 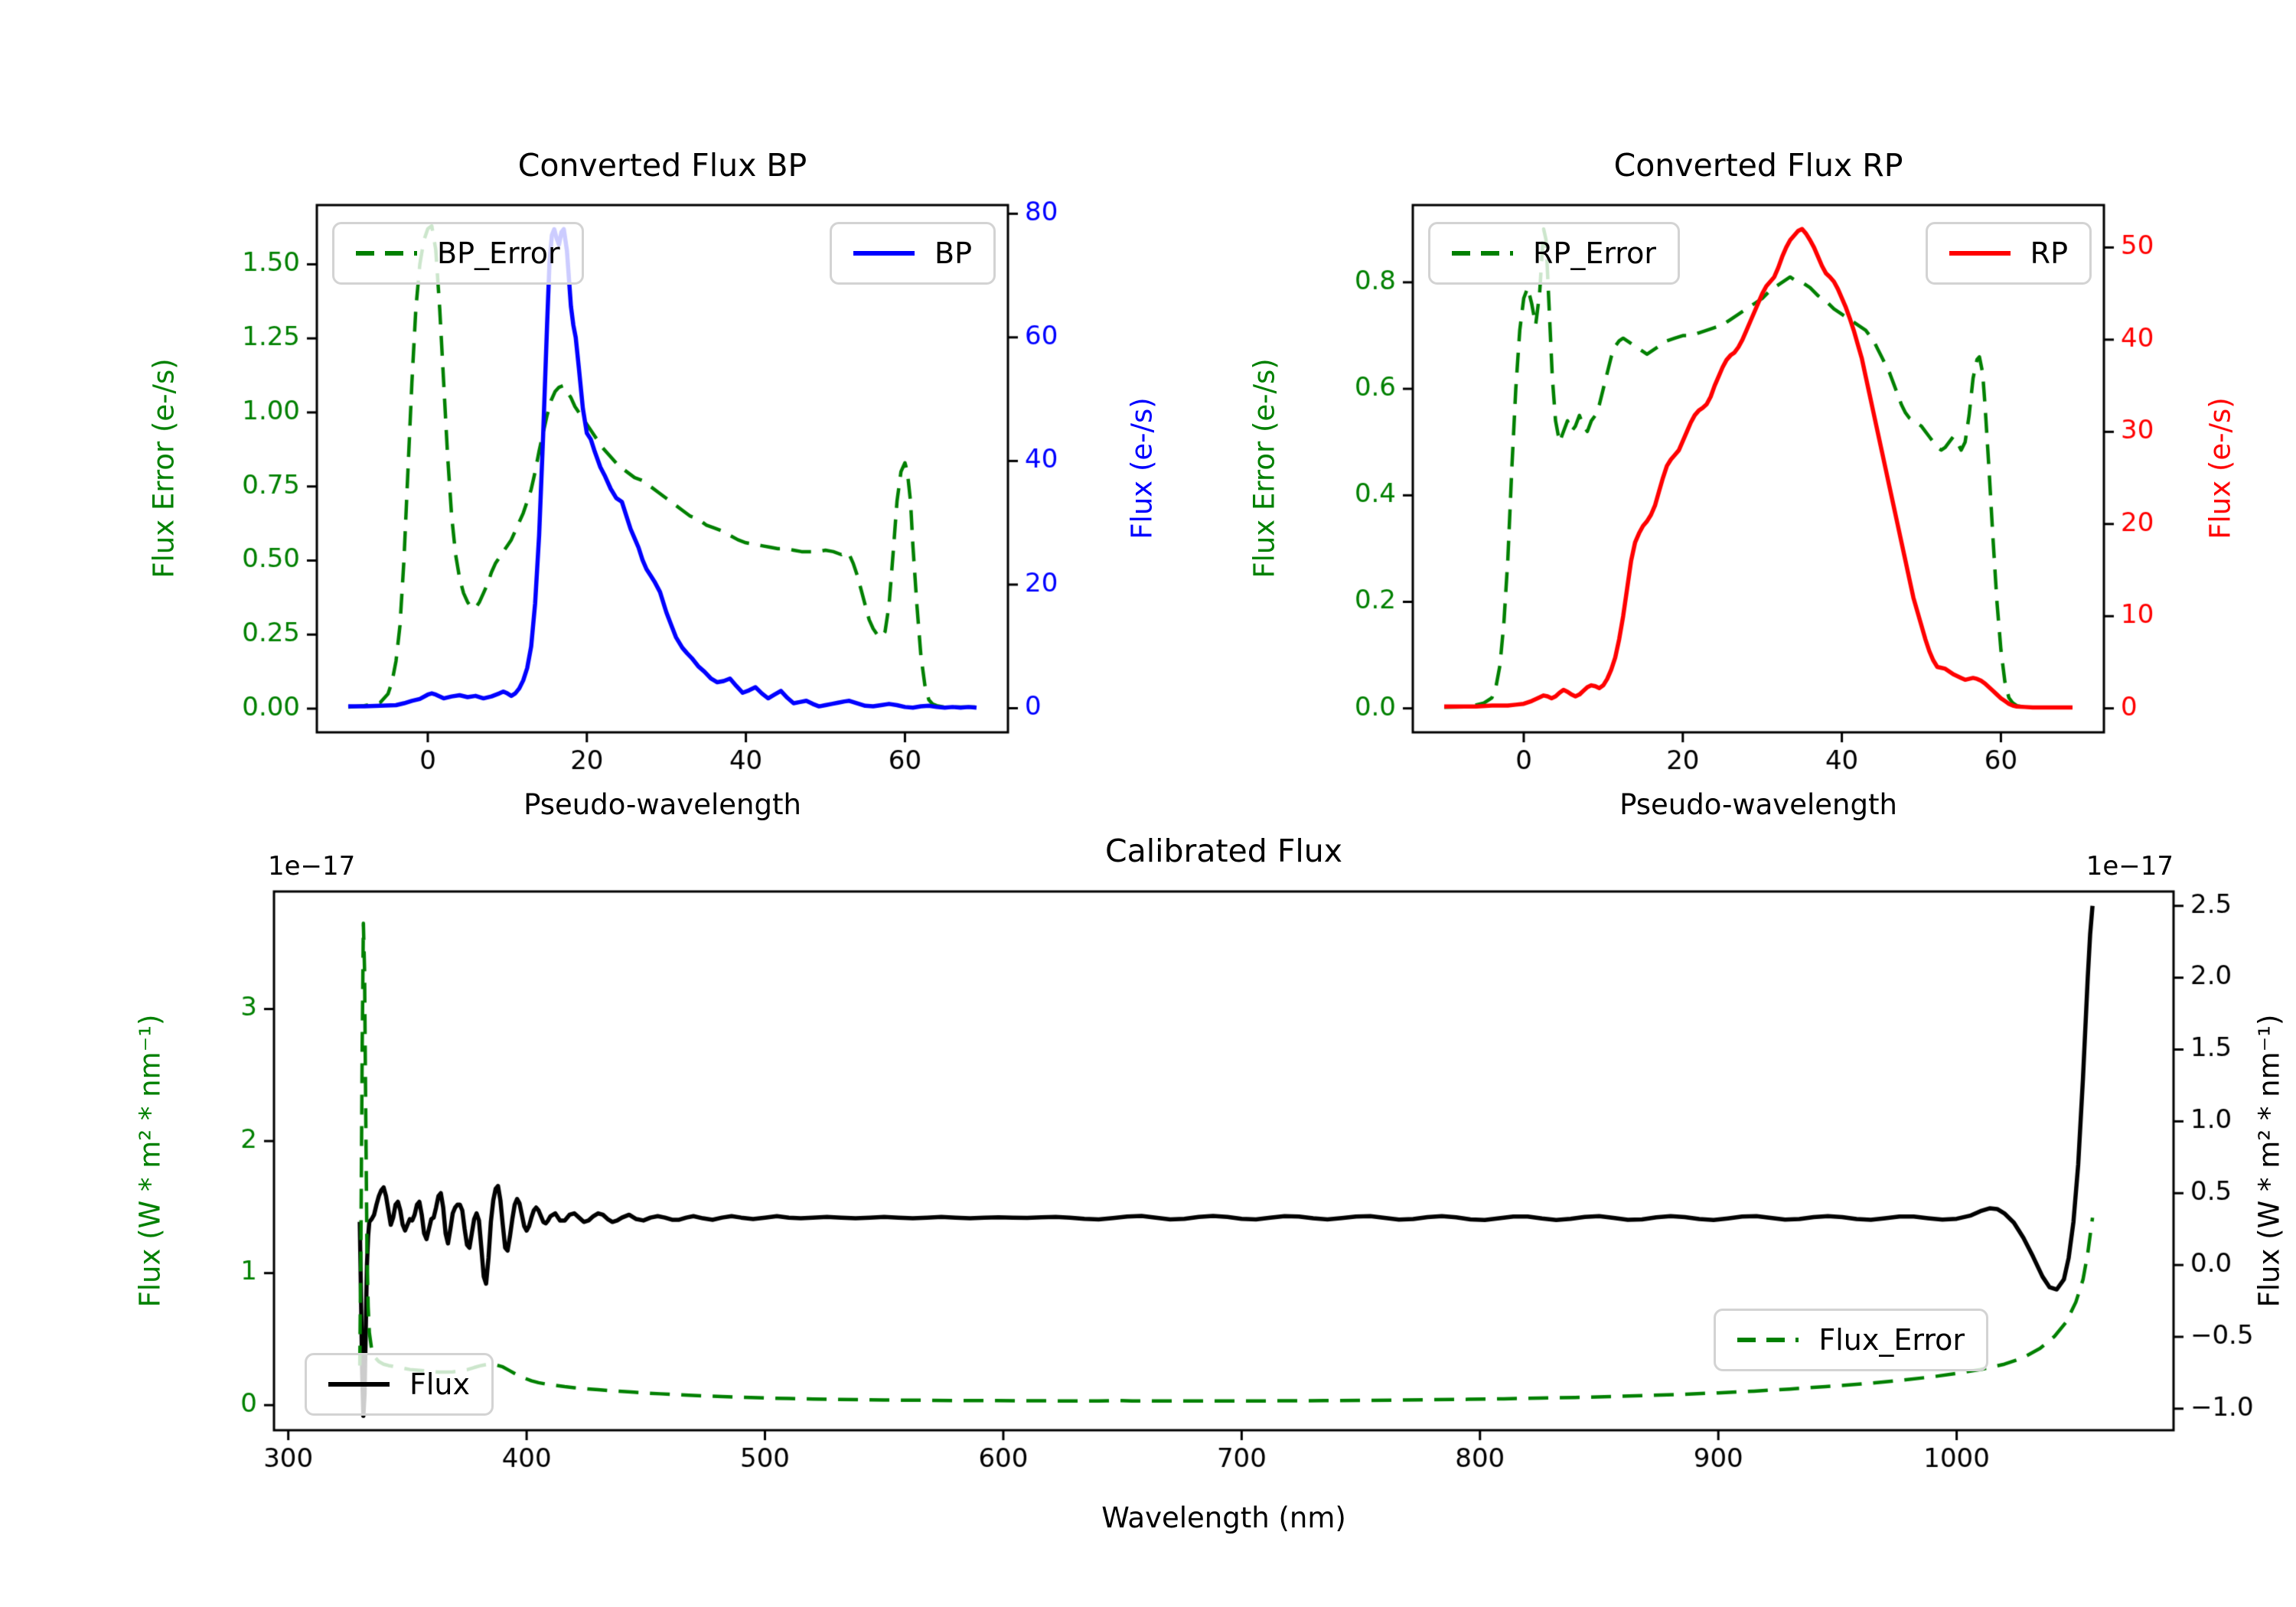 I want to click on rp-ylabel-left: Flux Error (e-/s), so click(x=1264, y=469).